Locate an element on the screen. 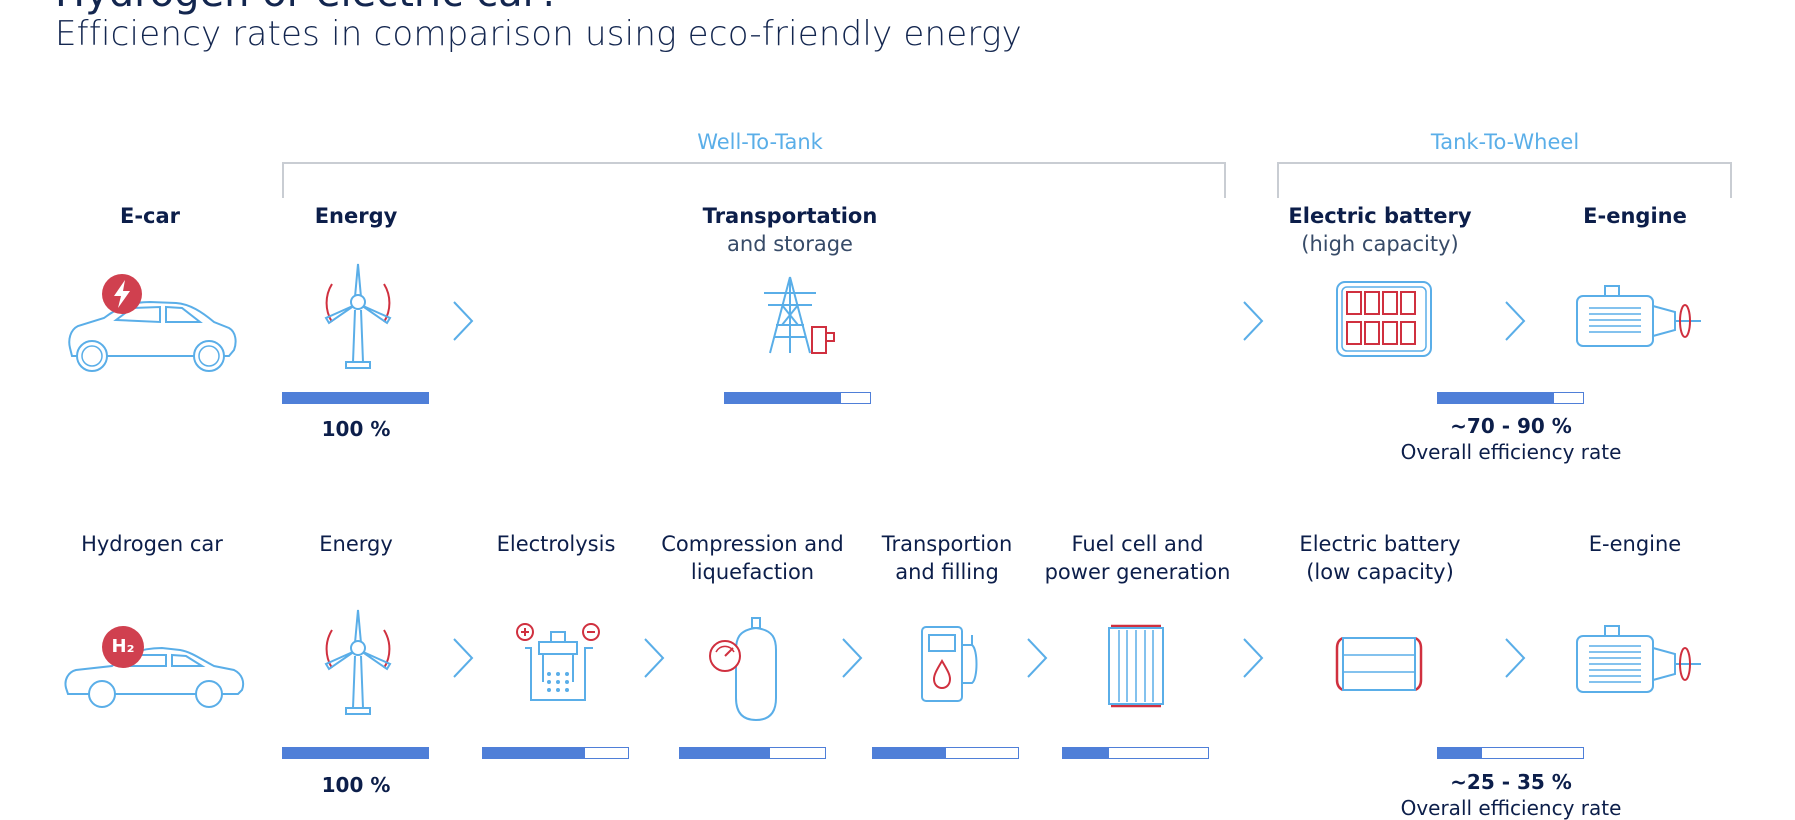  hydrogen-car-icon is located at coordinates (154, 677).